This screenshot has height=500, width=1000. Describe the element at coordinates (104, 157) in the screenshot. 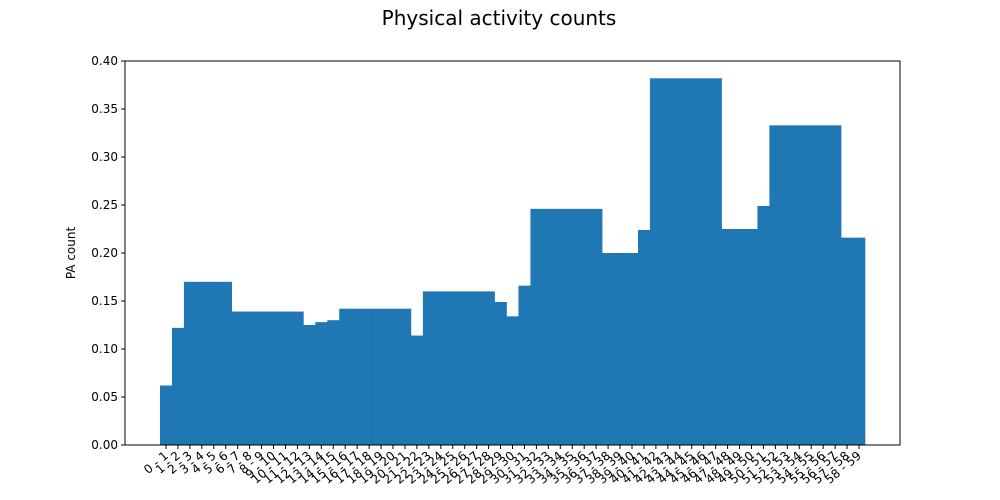

I see `y-tick-label: 0.30` at that location.